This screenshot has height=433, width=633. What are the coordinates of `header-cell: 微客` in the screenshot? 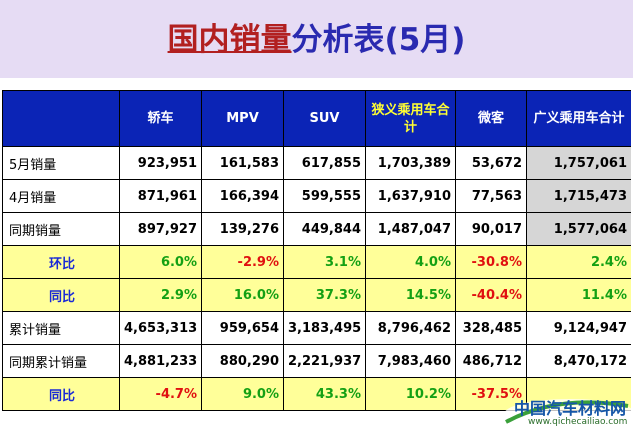 It's located at (491, 118).